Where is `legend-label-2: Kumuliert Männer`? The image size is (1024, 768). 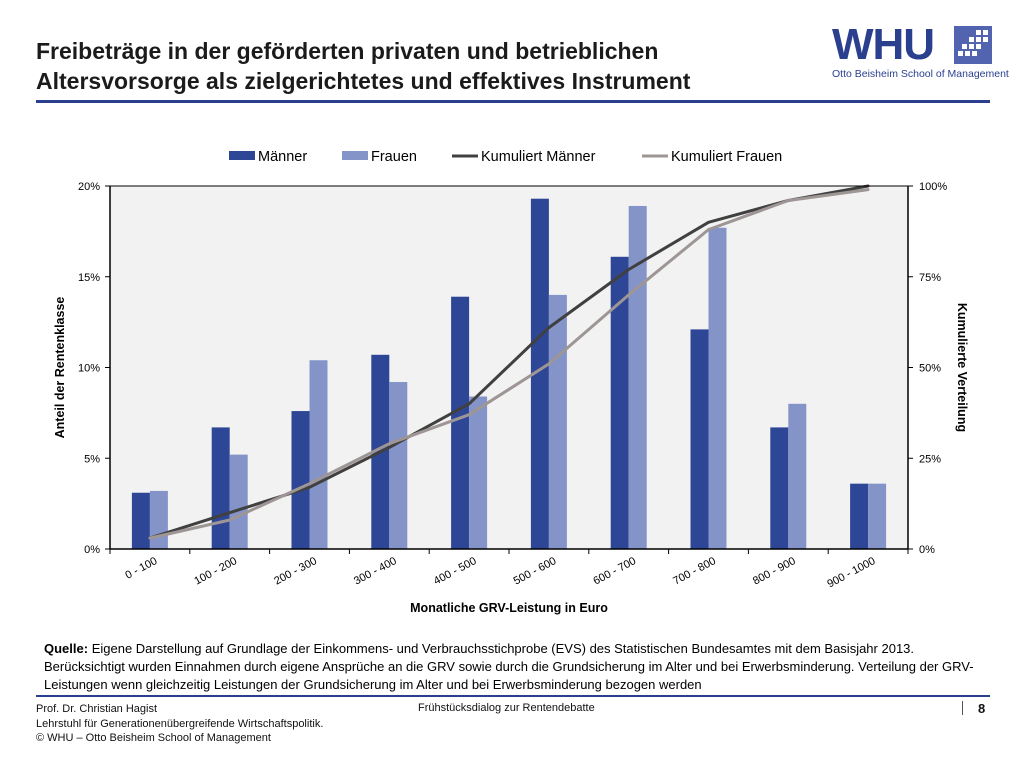
legend-label-2: Kumuliert Männer is located at coordinates (538, 157).